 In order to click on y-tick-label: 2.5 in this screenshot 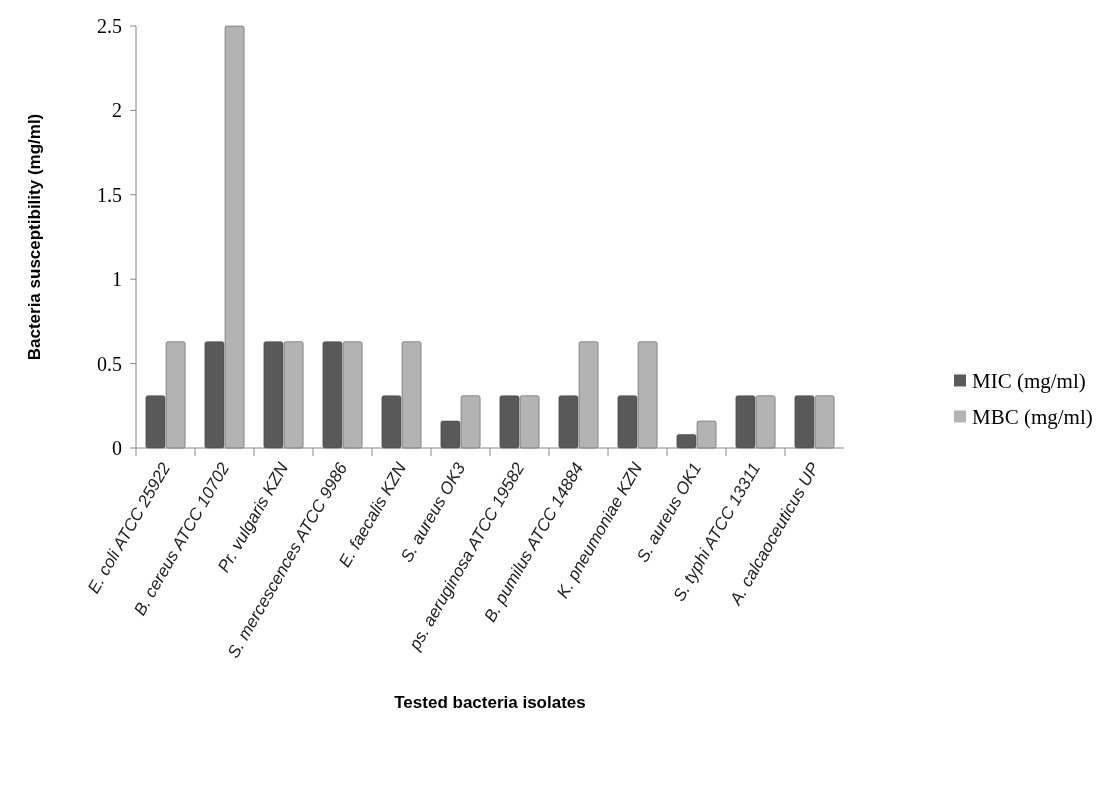, I will do `click(109, 26)`.